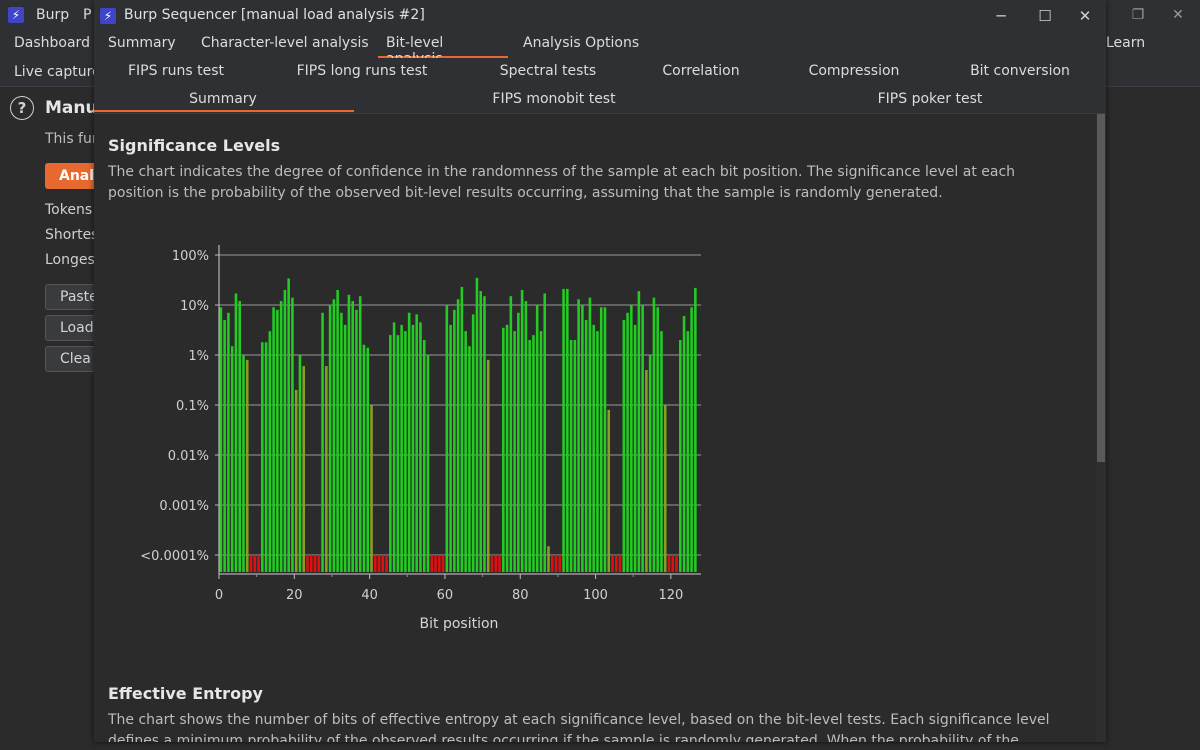 The width and height of the screenshot is (1200, 750). Describe the element at coordinates (57, 72) in the screenshot. I see `subtab-live-capture: Live capture` at that location.